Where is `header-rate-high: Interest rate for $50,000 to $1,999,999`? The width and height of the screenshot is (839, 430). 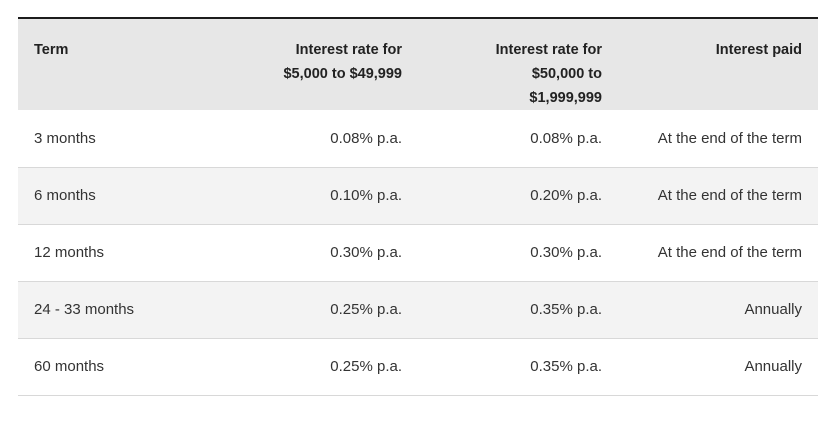 header-rate-high: Interest rate for $50,000 to $1,999,999 is located at coordinates (518, 64).